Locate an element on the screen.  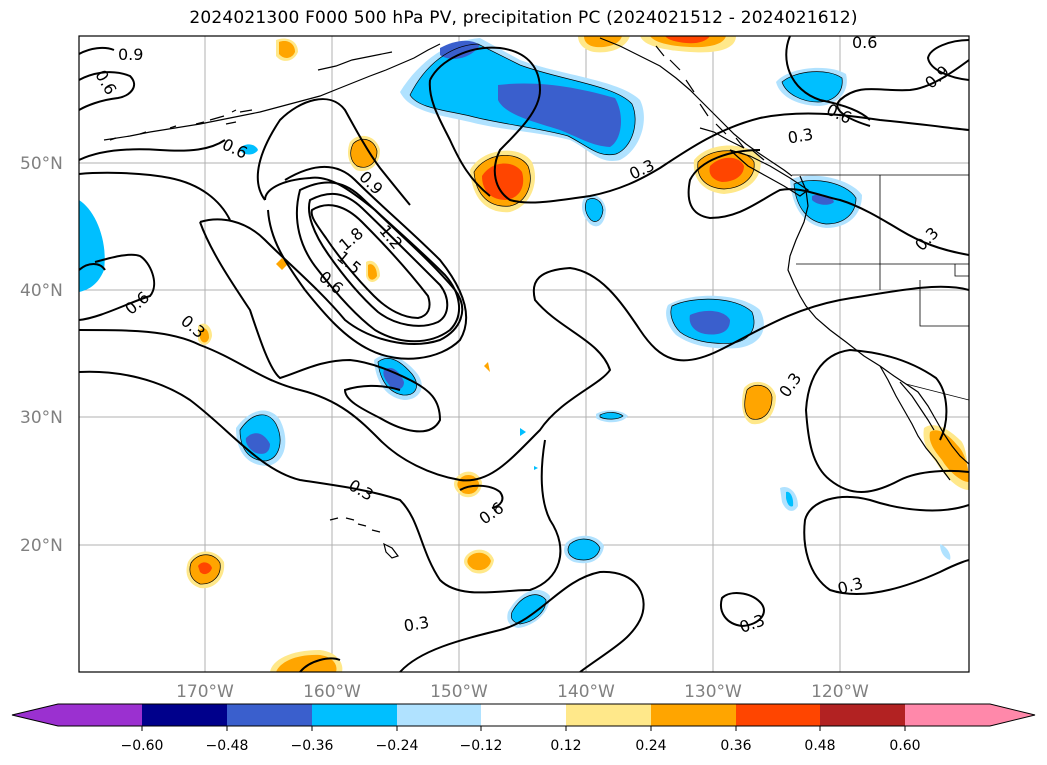
colorbar-tick-label: 0.24 is located at coordinates (650, 746).